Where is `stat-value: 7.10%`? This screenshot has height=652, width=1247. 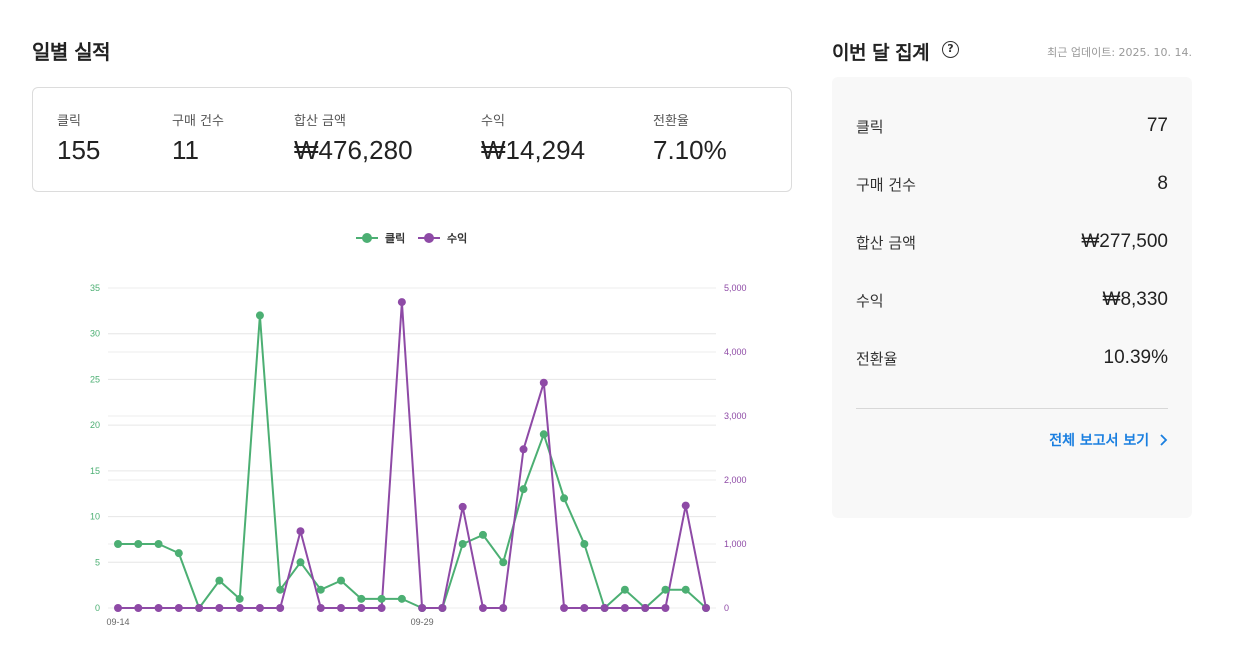
stat-value: 7.10% is located at coordinates (690, 150).